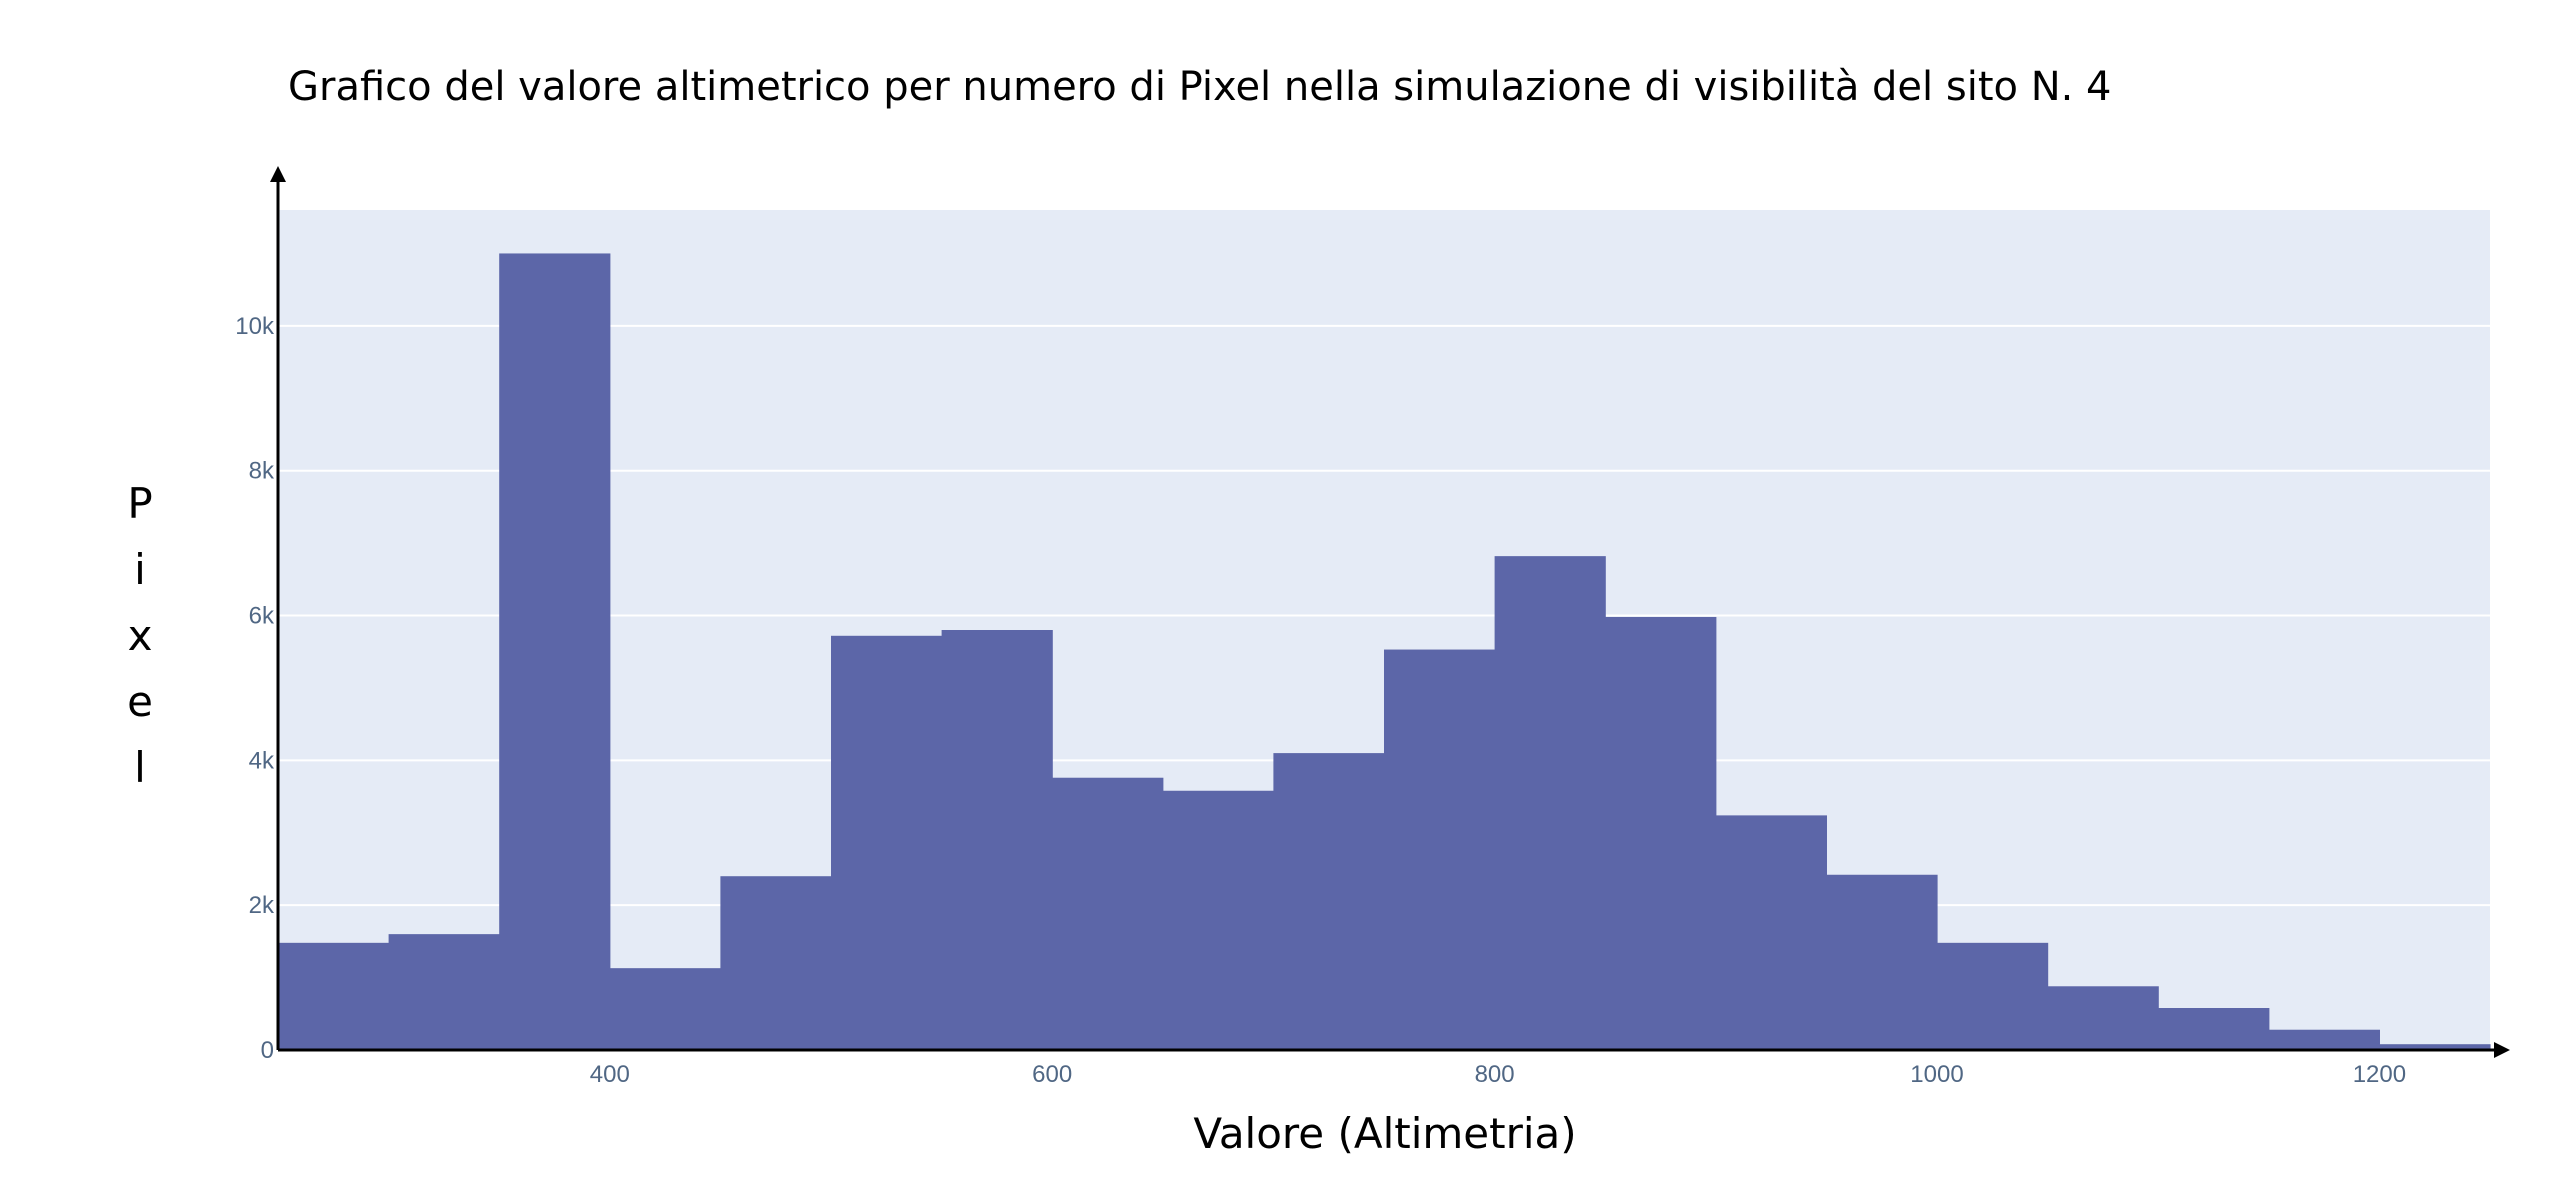 This screenshot has height=1196, width=2562. I want to click on y-tick-label: 4k, so click(262, 760).